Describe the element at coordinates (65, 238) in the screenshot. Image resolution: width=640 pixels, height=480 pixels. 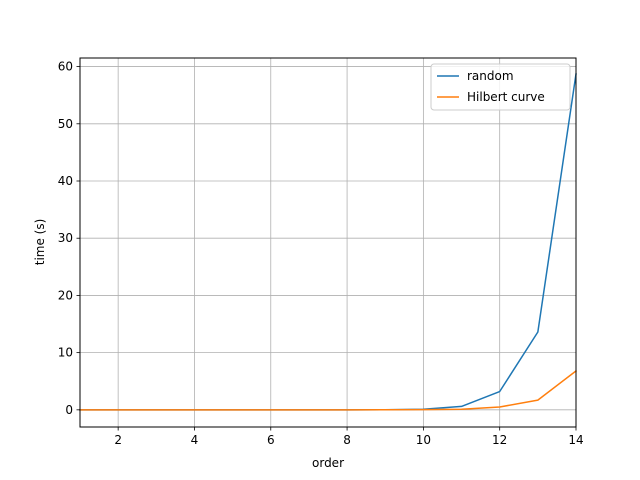
I see `y-tick-label: 30` at that location.